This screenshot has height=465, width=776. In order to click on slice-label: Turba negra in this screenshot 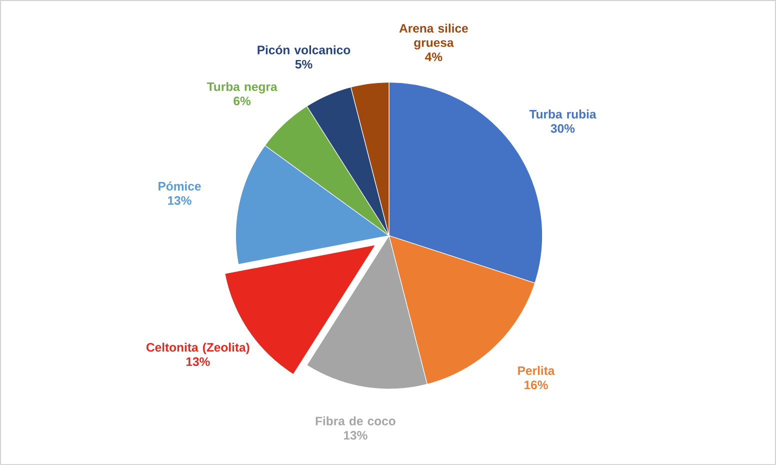, I will do `click(242, 88)`.